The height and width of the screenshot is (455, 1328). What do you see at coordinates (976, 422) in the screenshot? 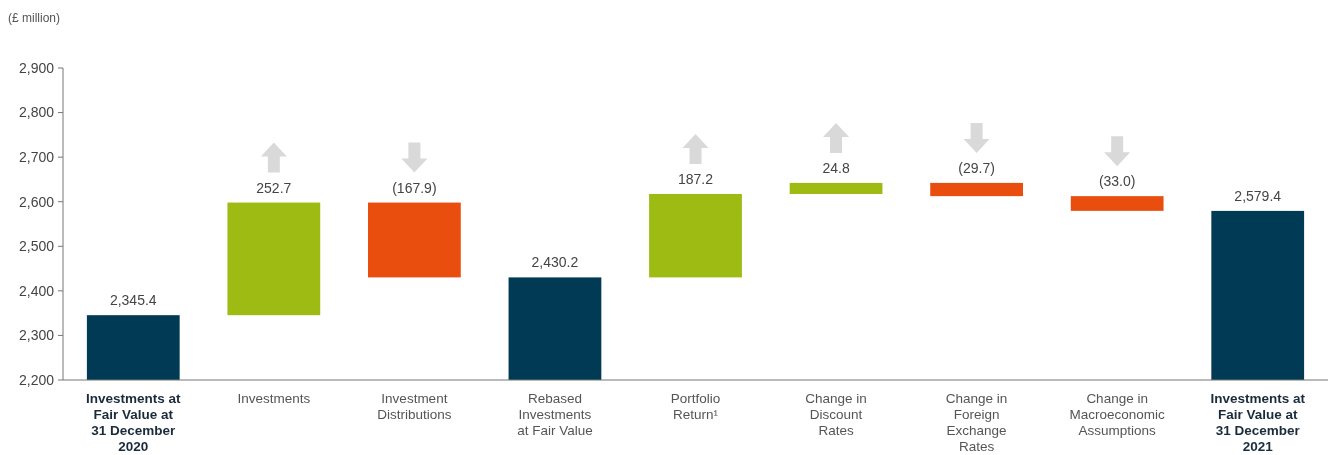
I see `x-tick-label: Change in Foreign Exchange Rates` at bounding box center [976, 422].